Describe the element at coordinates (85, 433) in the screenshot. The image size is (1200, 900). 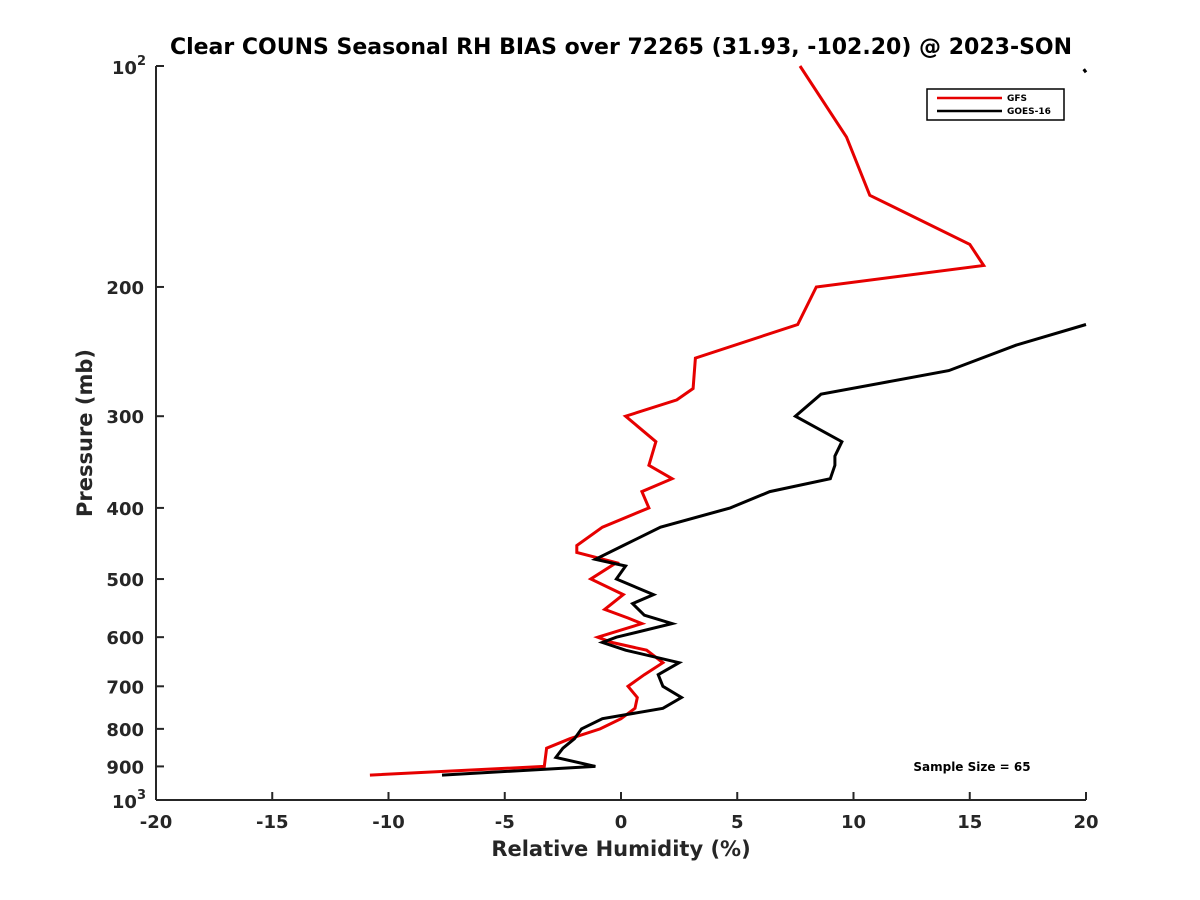
I see `y-axis-label: Pressure (mb)` at that location.